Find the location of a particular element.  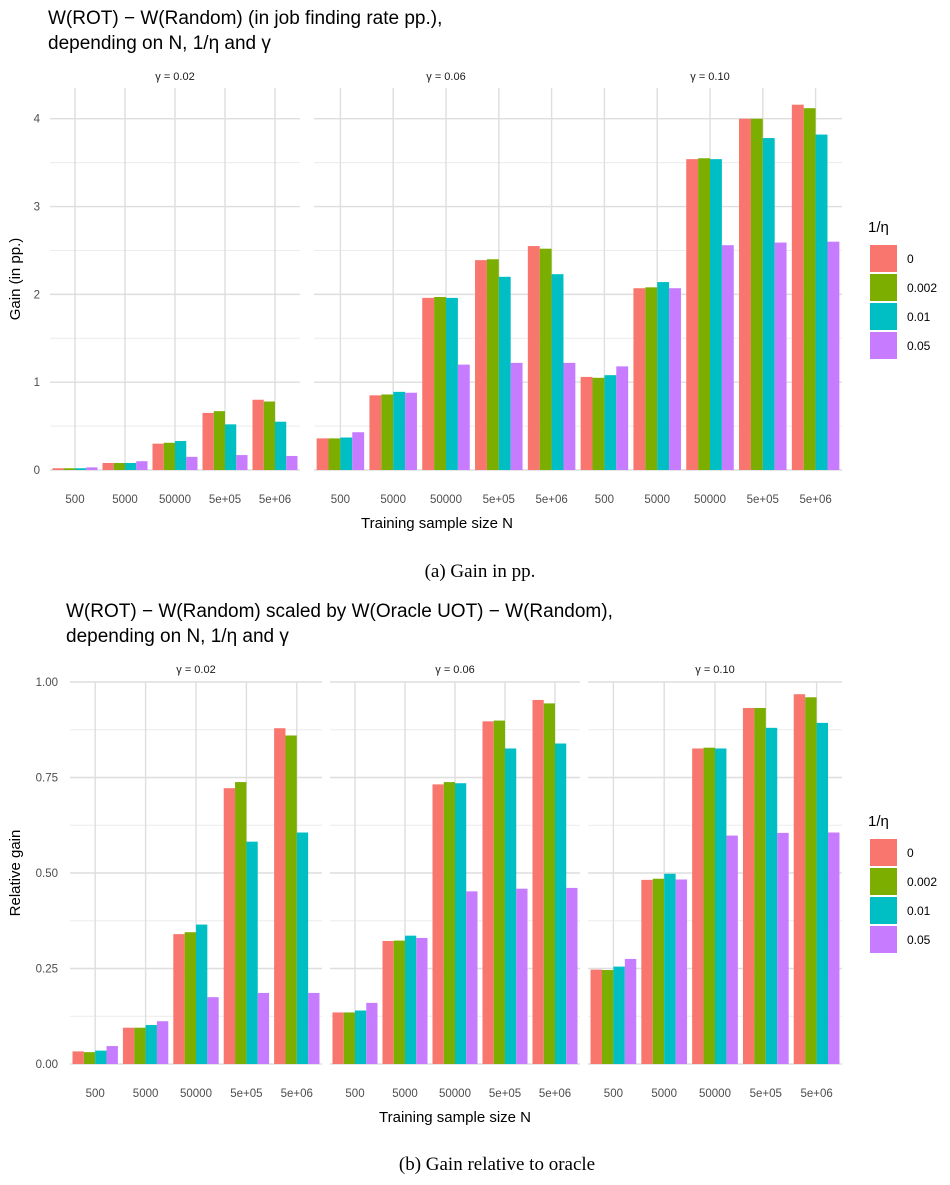

facet-strip-label: γ = 0.02 is located at coordinates (174, 77).